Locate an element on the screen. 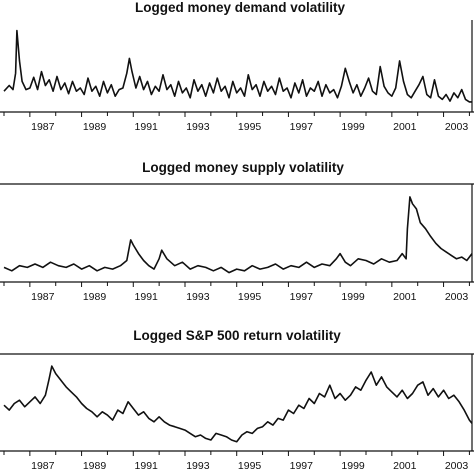 This screenshot has width=474, height=474. panel-title: Logged S&P 500 return volatility is located at coordinates (237, 335).